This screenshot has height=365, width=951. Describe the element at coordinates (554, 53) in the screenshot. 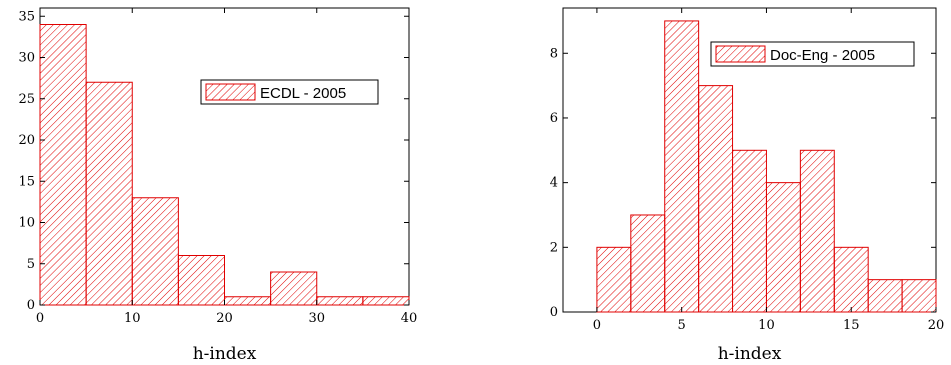

I see `y-tick-label: 8` at that location.